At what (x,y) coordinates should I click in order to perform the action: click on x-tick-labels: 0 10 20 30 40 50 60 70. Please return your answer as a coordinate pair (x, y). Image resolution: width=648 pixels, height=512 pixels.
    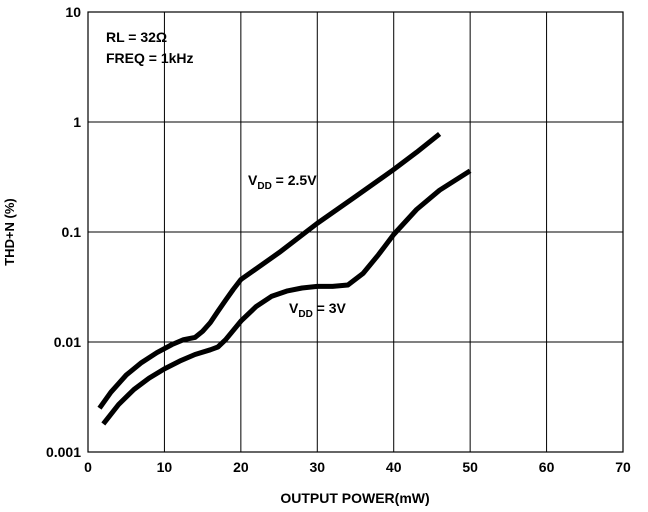
    Looking at the image, I should click on (357, 467).